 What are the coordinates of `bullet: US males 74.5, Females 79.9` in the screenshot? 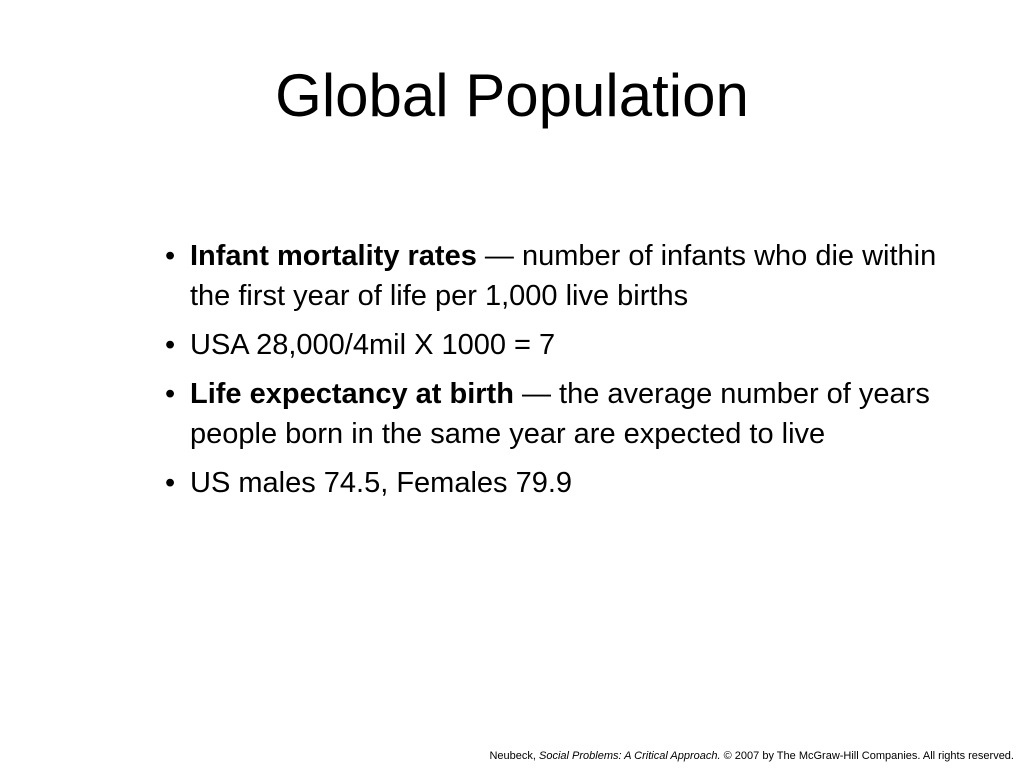 It's located at (552, 483).